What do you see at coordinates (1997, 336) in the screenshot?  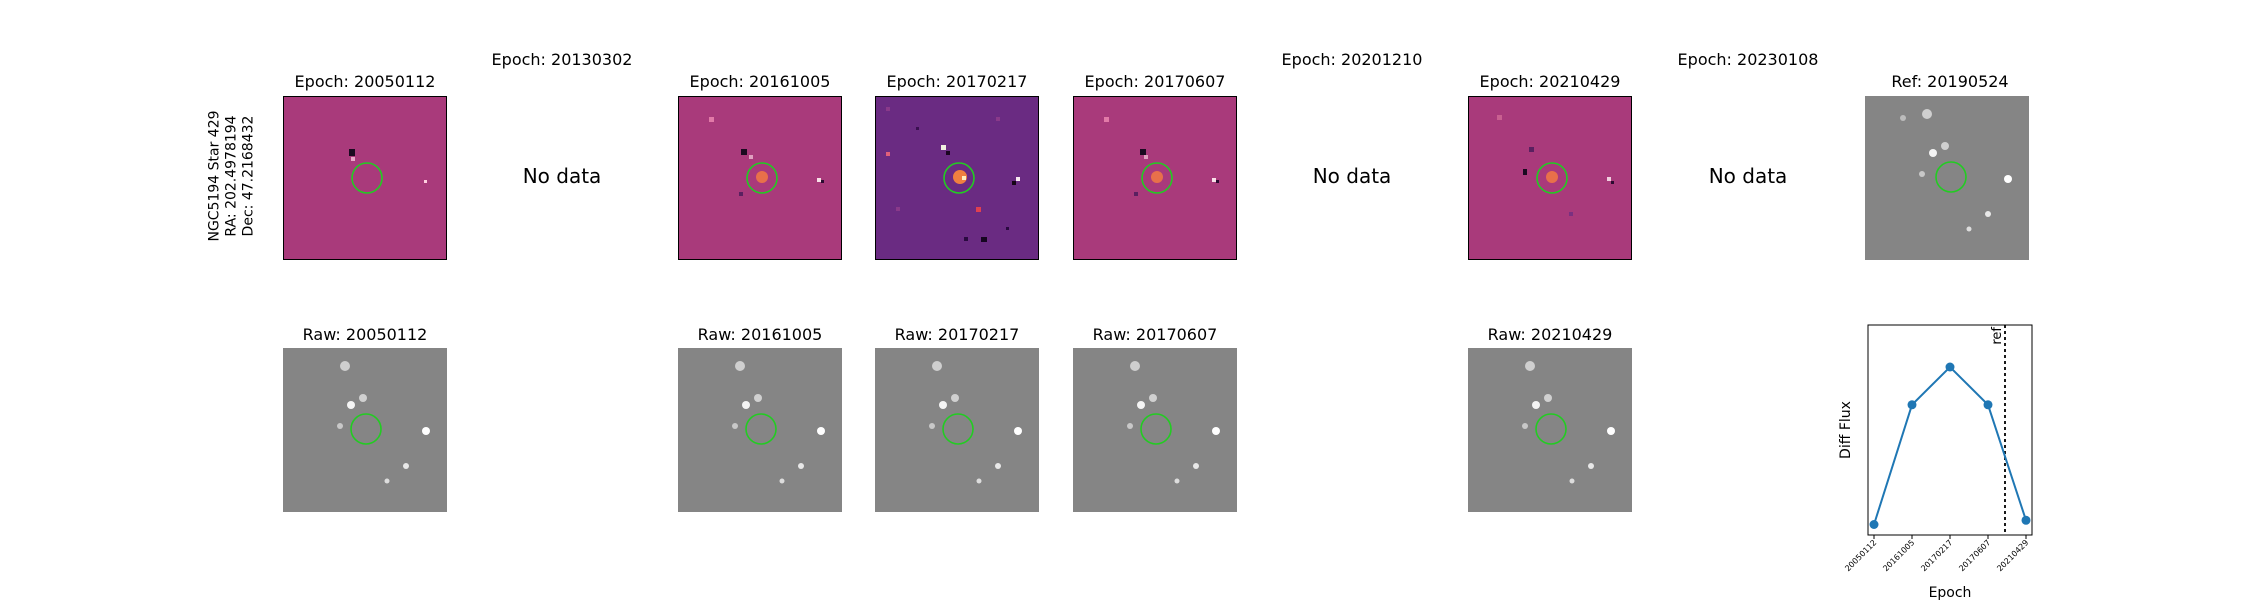 I see `ref-label: ref` at bounding box center [1997, 336].